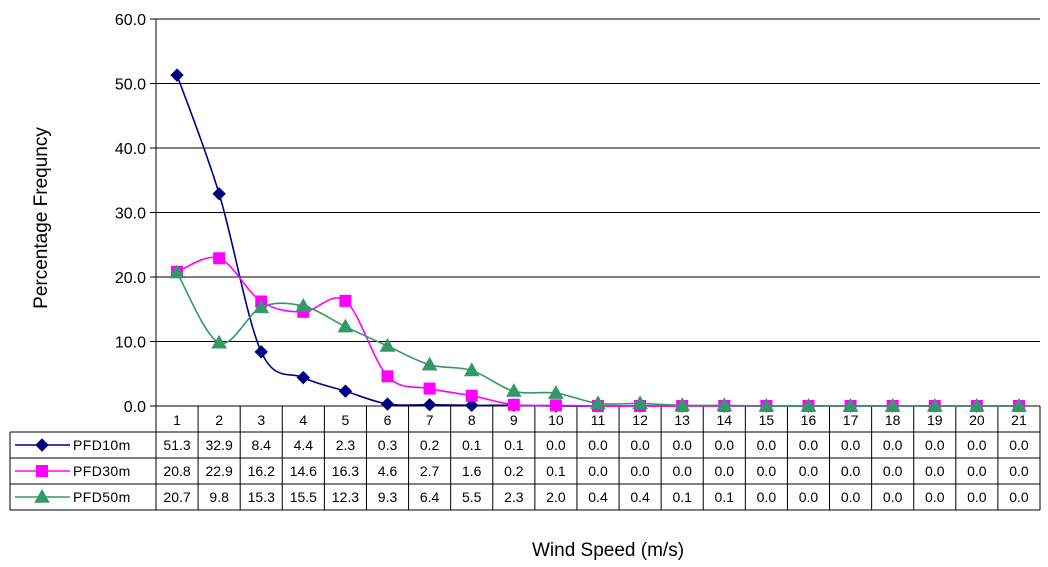 The image size is (1048, 567). What do you see at coordinates (346, 420) in the screenshot?
I see `x-tick-label: 5` at bounding box center [346, 420].